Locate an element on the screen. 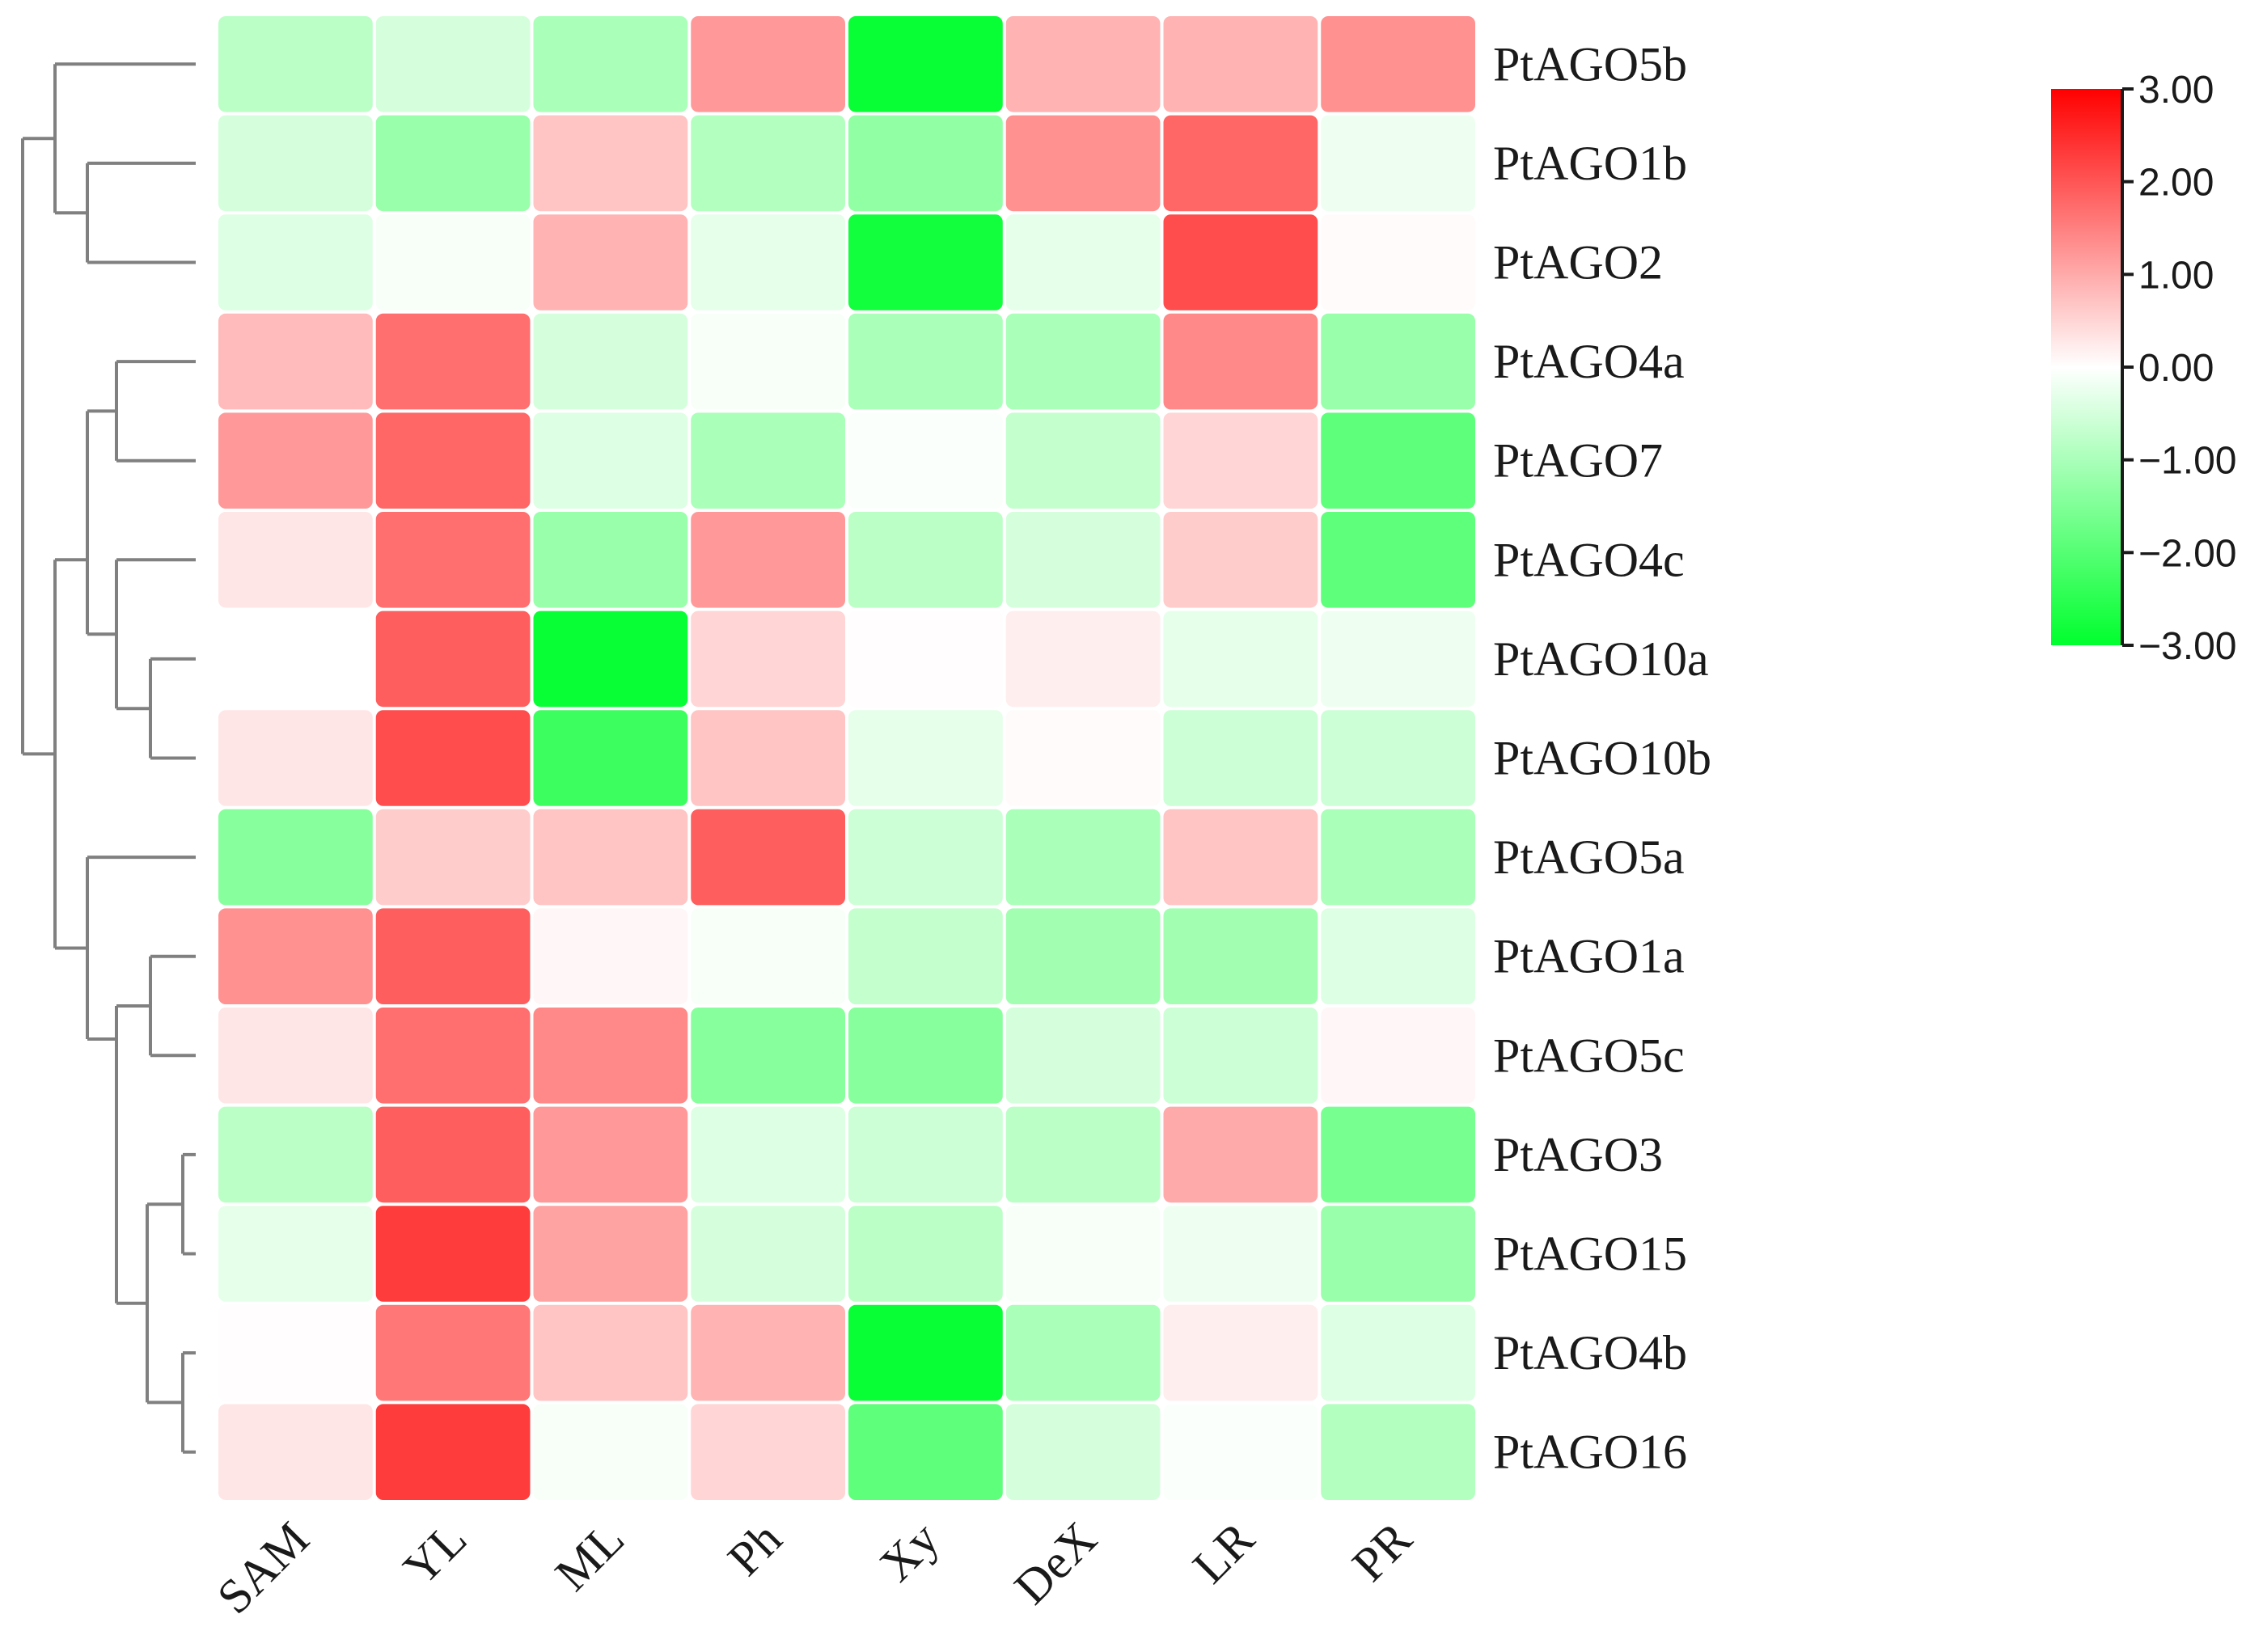 The height and width of the screenshot is (1652, 2263). heatmap-cell-PtAGO10a-SAM is located at coordinates (295, 659).